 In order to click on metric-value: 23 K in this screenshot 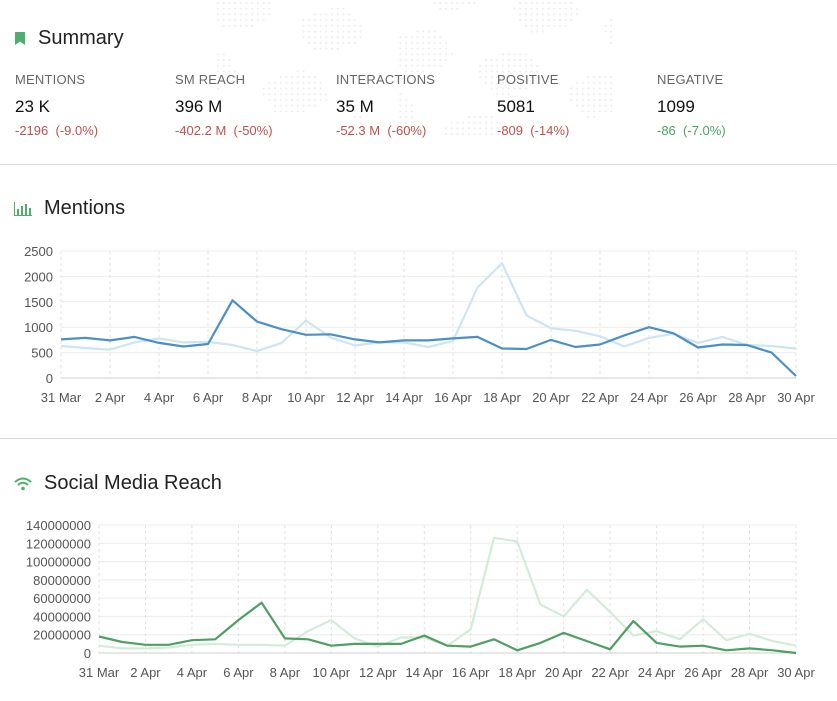, I will do `click(32, 106)`.